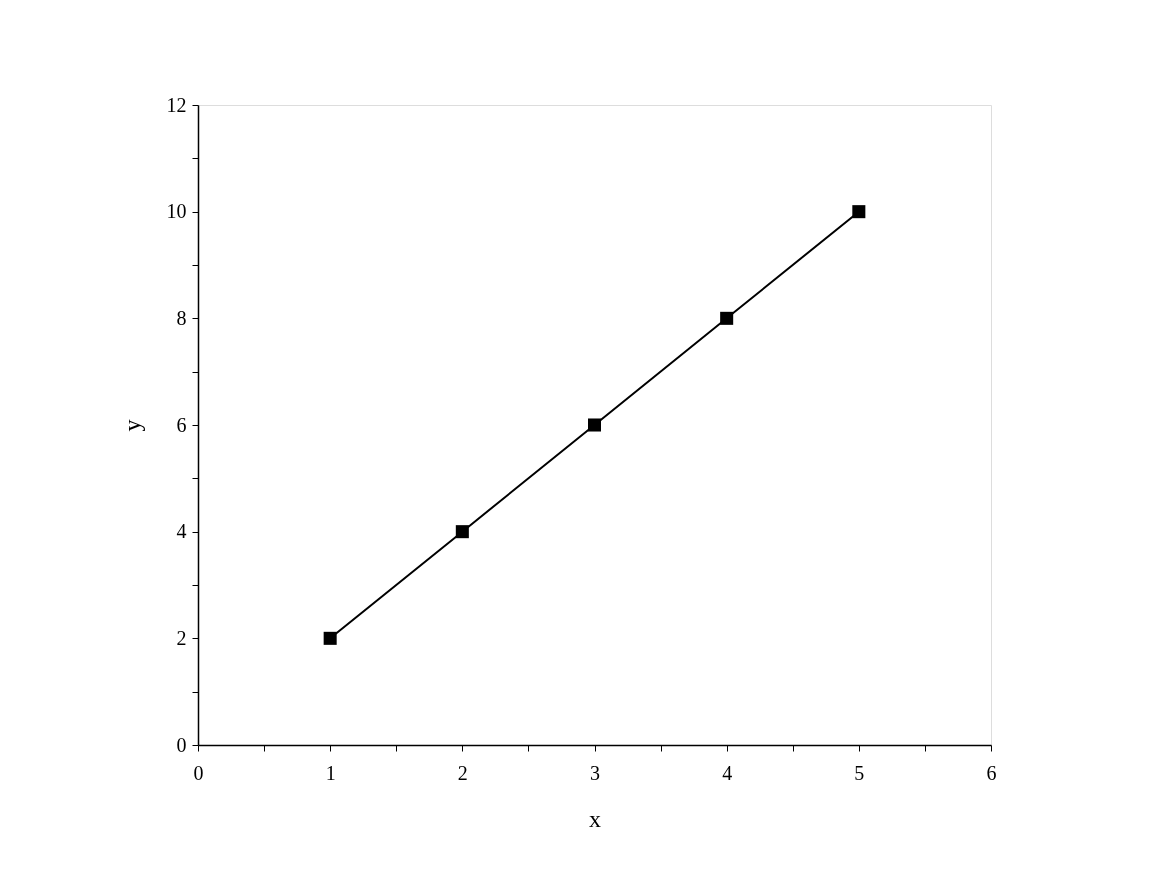  What do you see at coordinates (991, 772) in the screenshot?
I see `x-tick-label: 6` at bounding box center [991, 772].